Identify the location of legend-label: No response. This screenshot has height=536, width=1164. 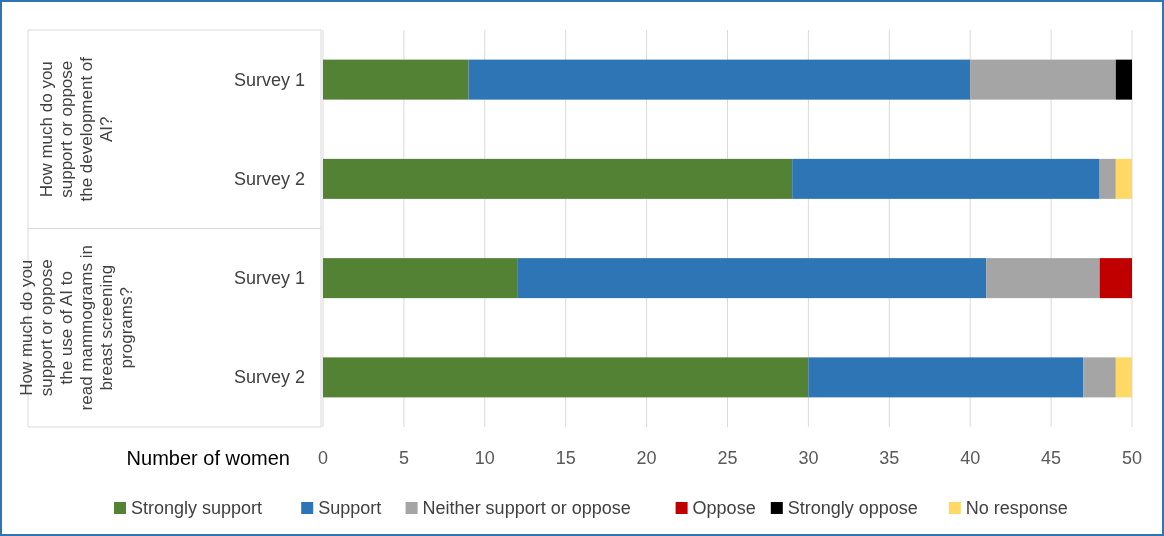
(1016, 508).